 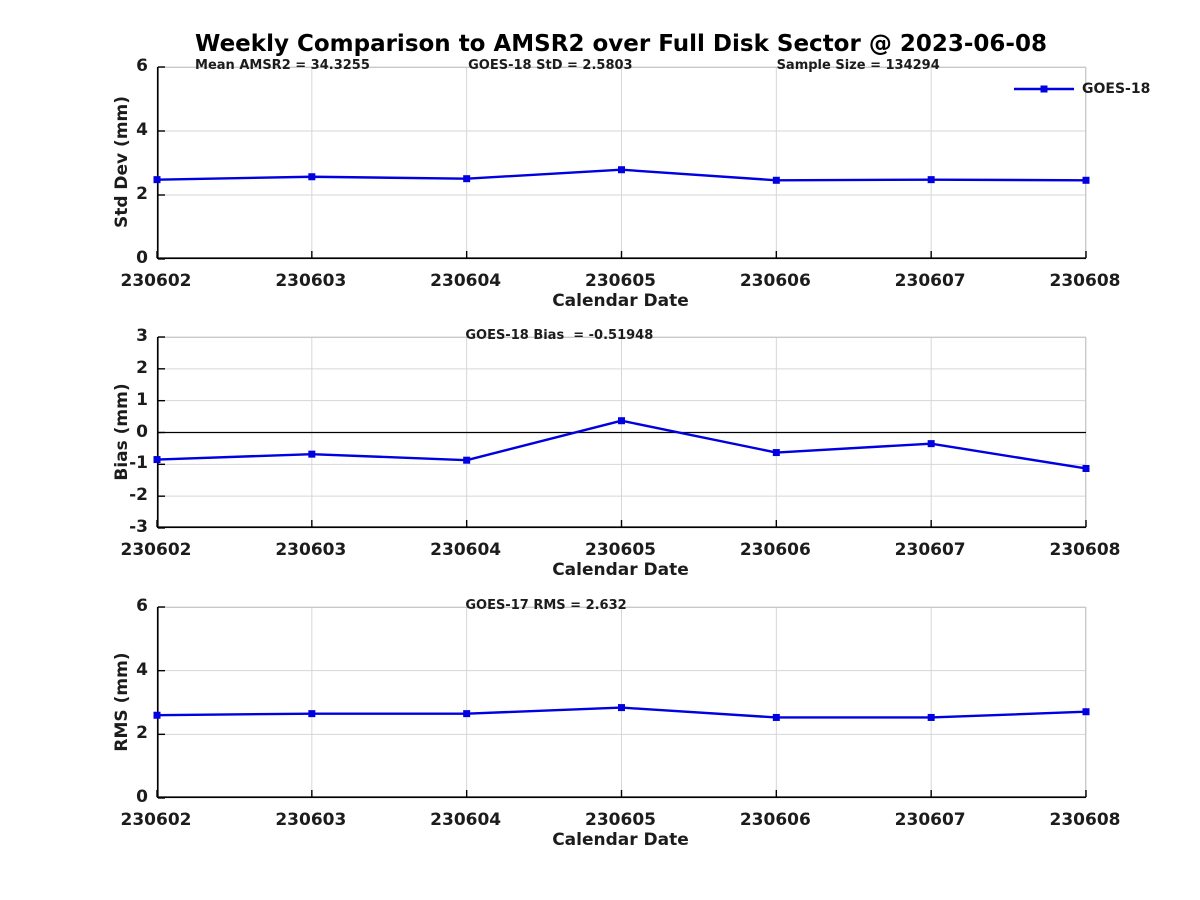 I want to click on legend-square-marker, so click(x=1044, y=89).